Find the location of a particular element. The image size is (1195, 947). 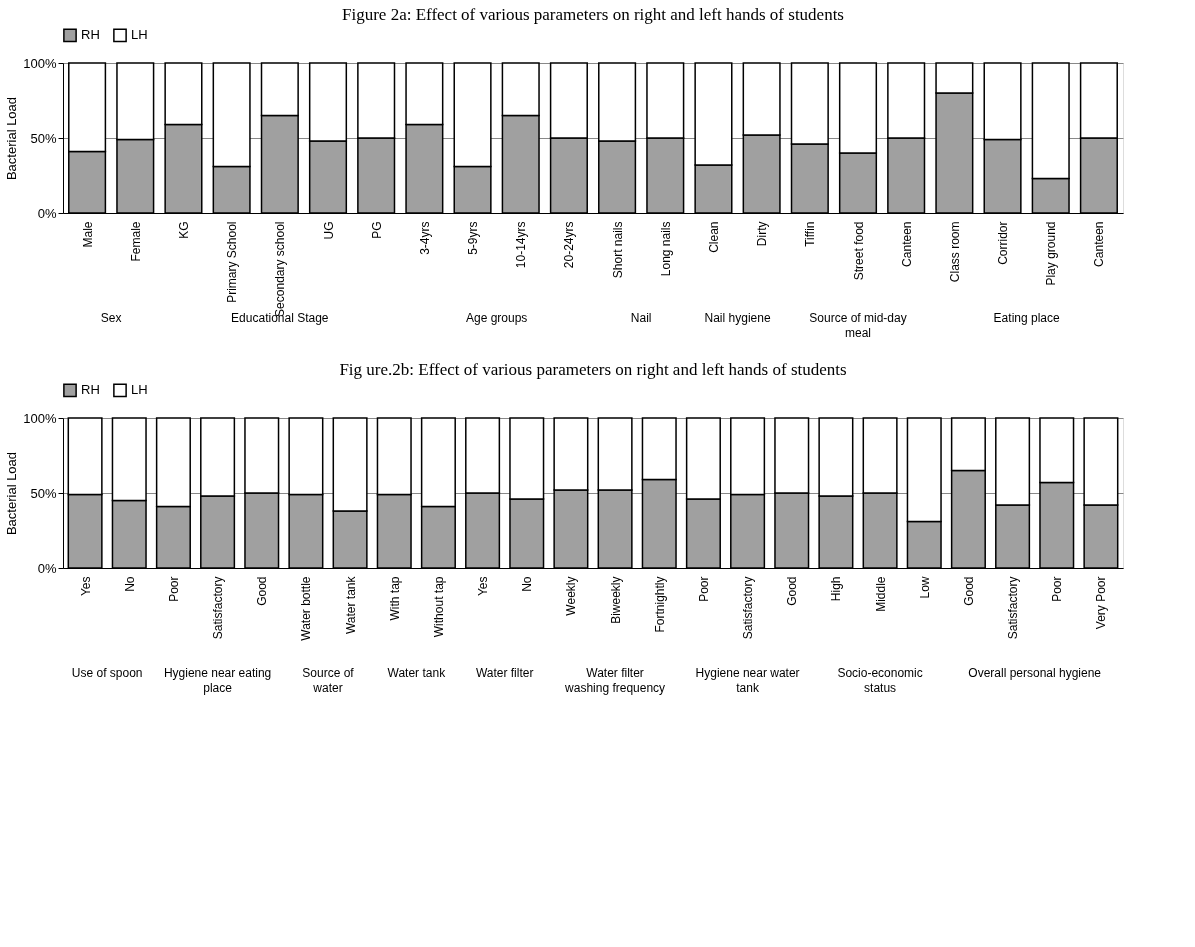

text: Nail hygiene is located at coordinates (737, 318).